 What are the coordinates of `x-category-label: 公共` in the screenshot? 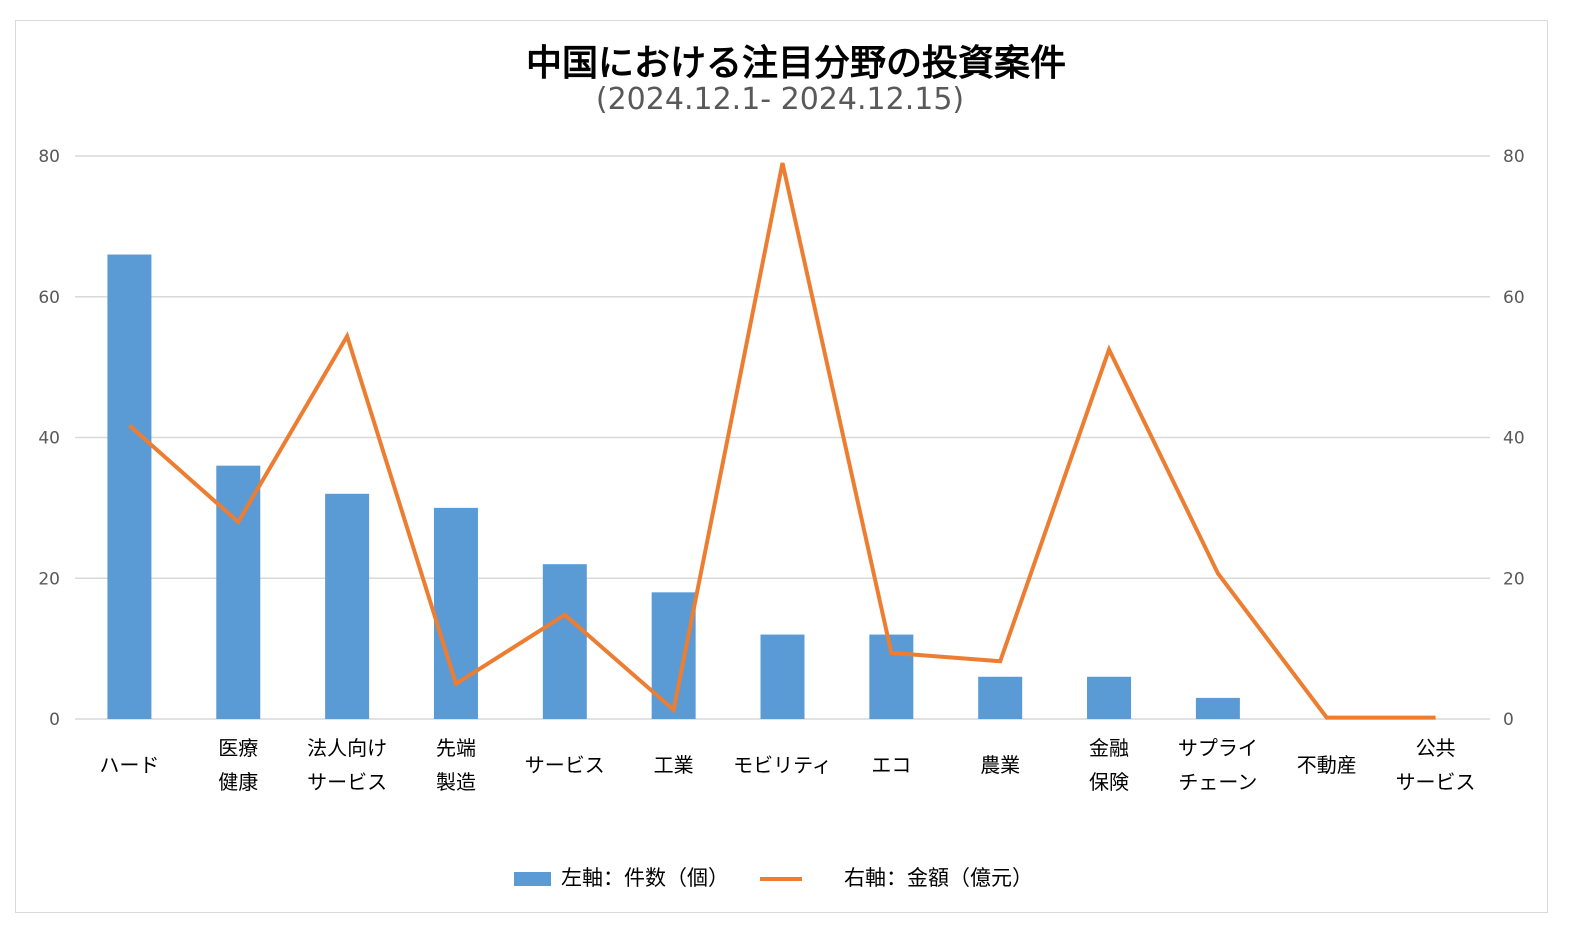 It's located at (1436, 748).